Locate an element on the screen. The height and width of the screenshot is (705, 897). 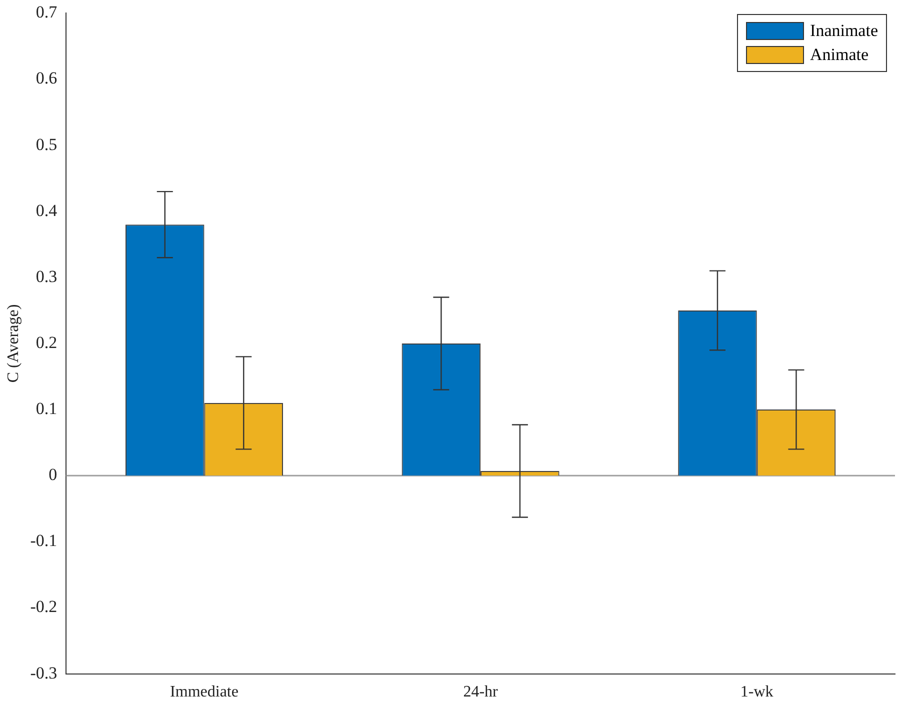
y-tick-label: 0.1 is located at coordinates (47, 408).